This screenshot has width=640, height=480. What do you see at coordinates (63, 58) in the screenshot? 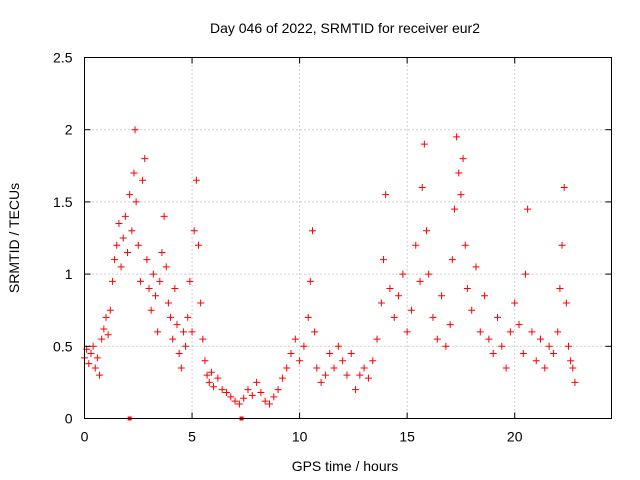
I see `y-tick-label: 2.5` at bounding box center [63, 58].